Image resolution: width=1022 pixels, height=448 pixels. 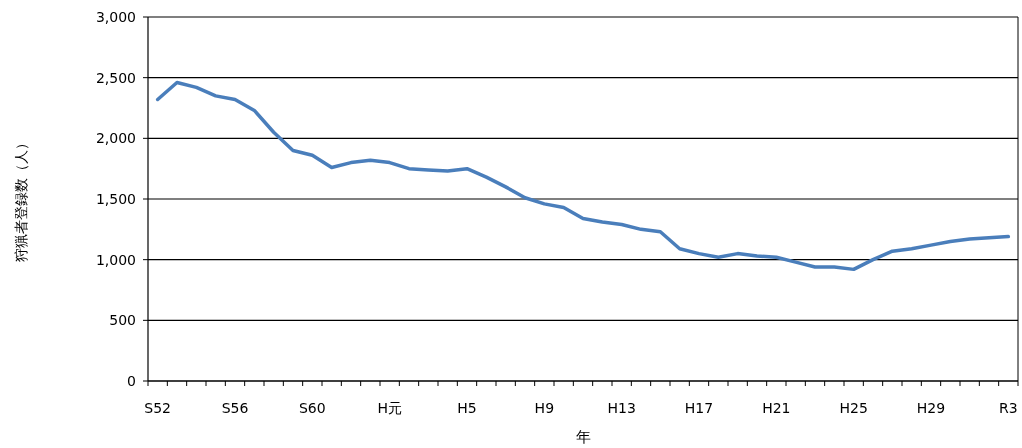 What do you see at coordinates (115, 199) in the screenshot?
I see `y-tick-label: 1,500` at bounding box center [115, 199].